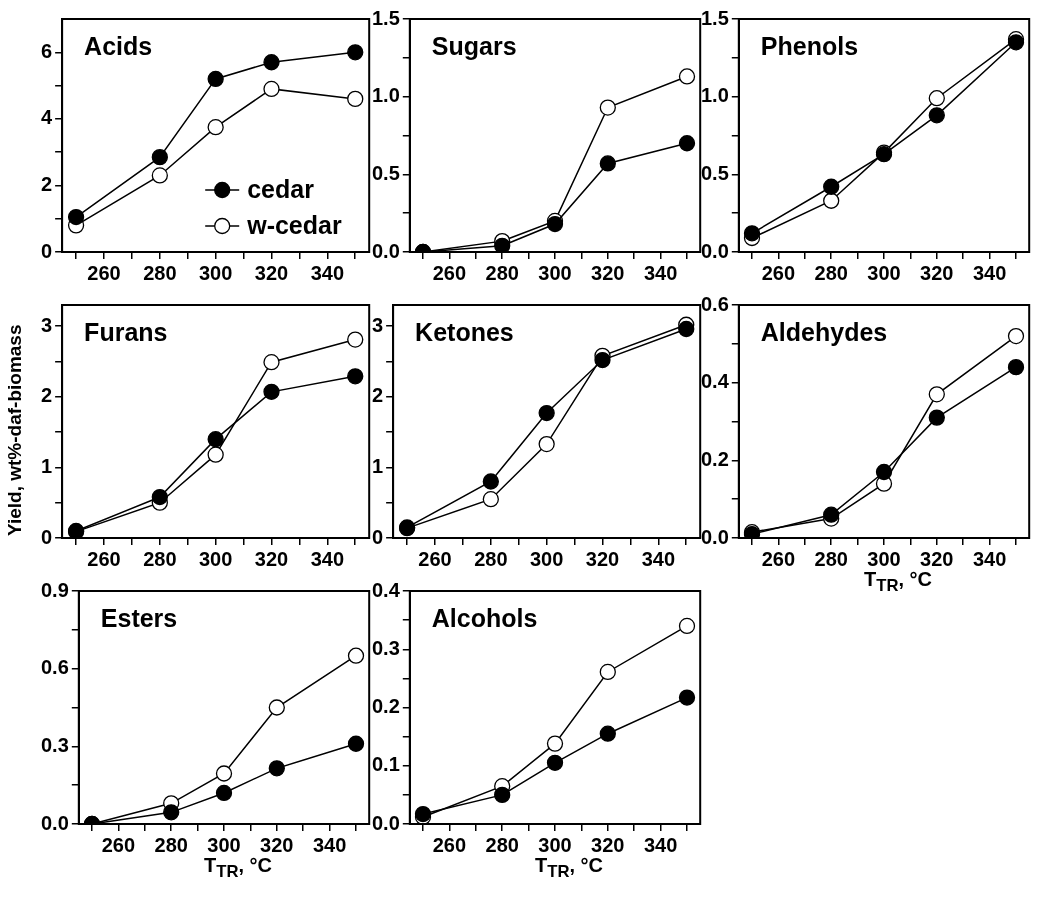 This screenshot has height=900, width=1038. What do you see at coordinates (281, 188) in the screenshot?
I see `legend-label: cedar` at bounding box center [281, 188].